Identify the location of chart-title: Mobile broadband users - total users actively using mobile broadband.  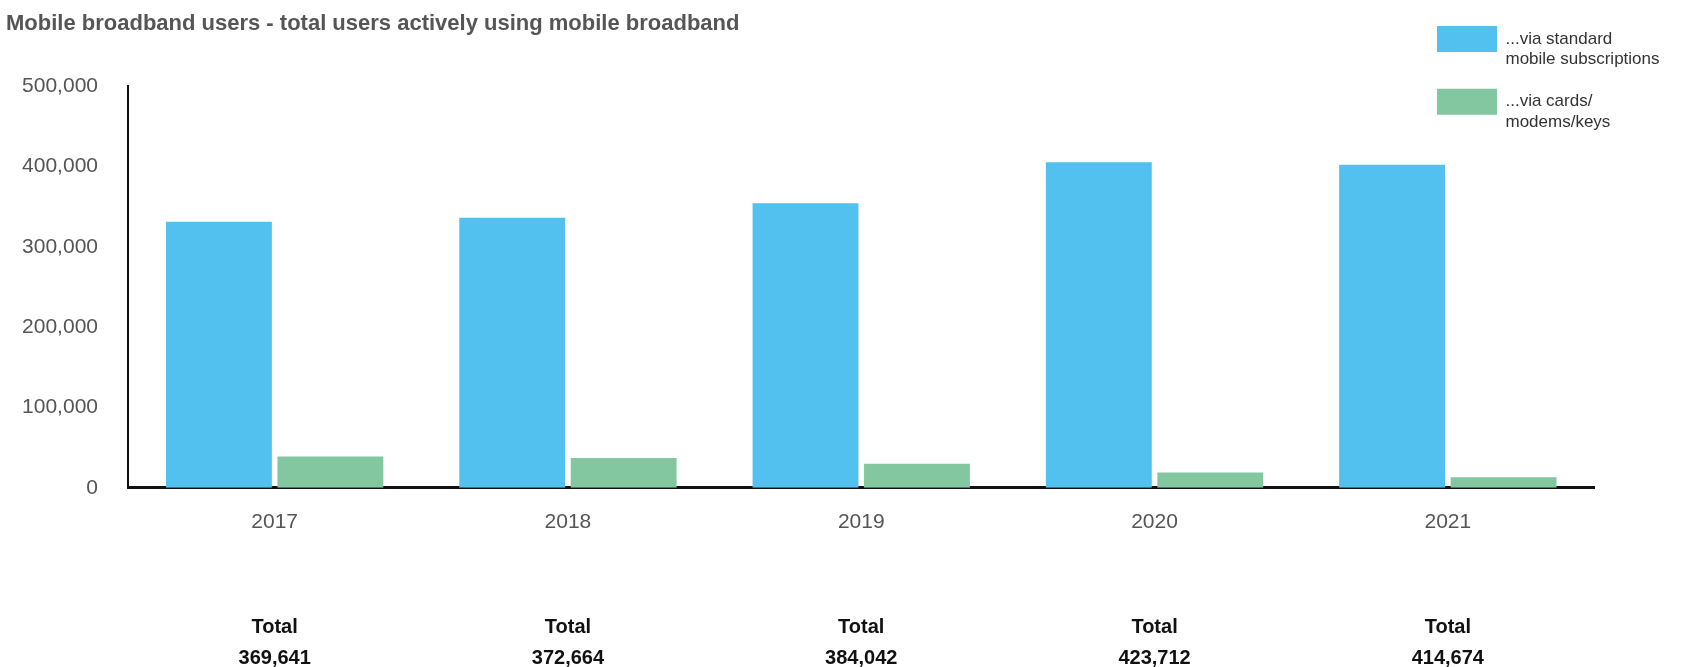
(373, 23).